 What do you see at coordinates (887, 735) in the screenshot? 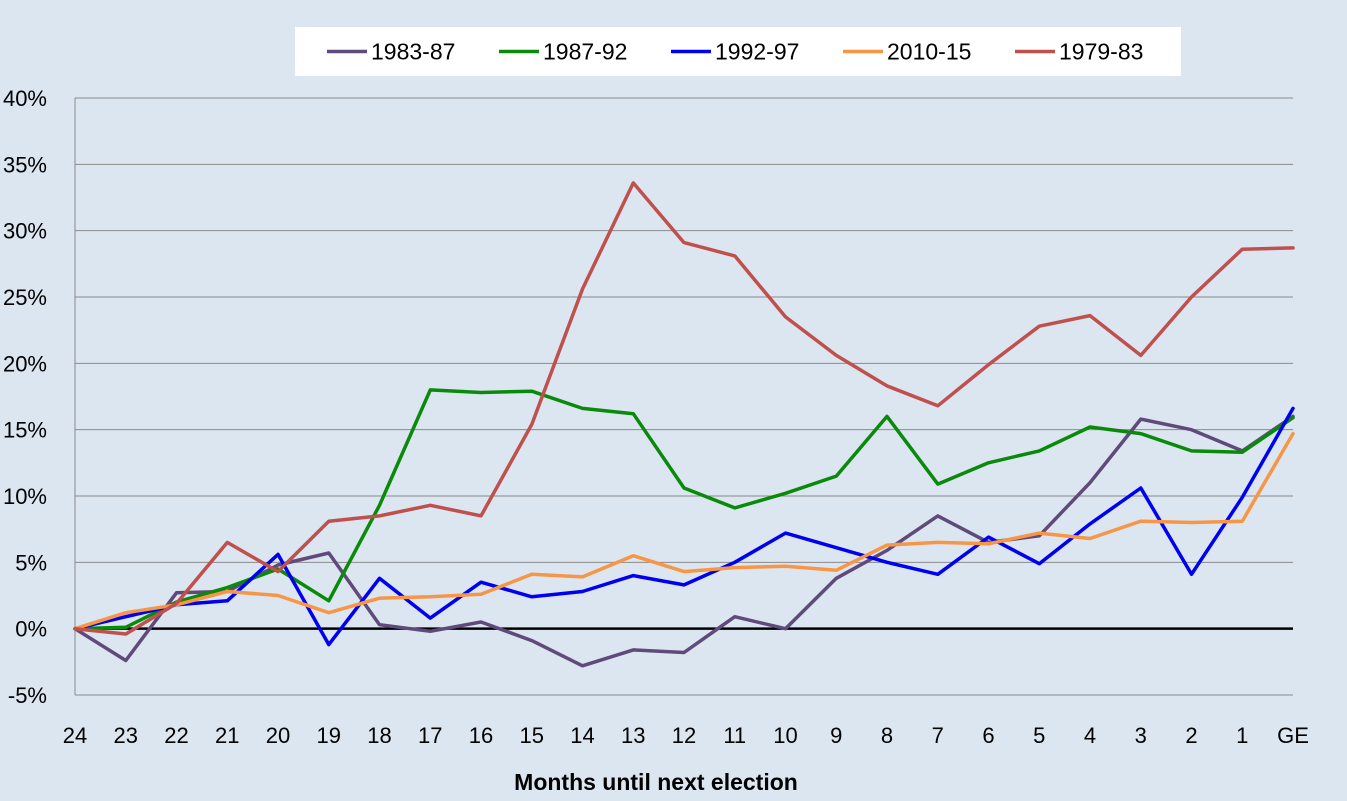
I see `x-tick-label: 8` at bounding box center [887, 735].